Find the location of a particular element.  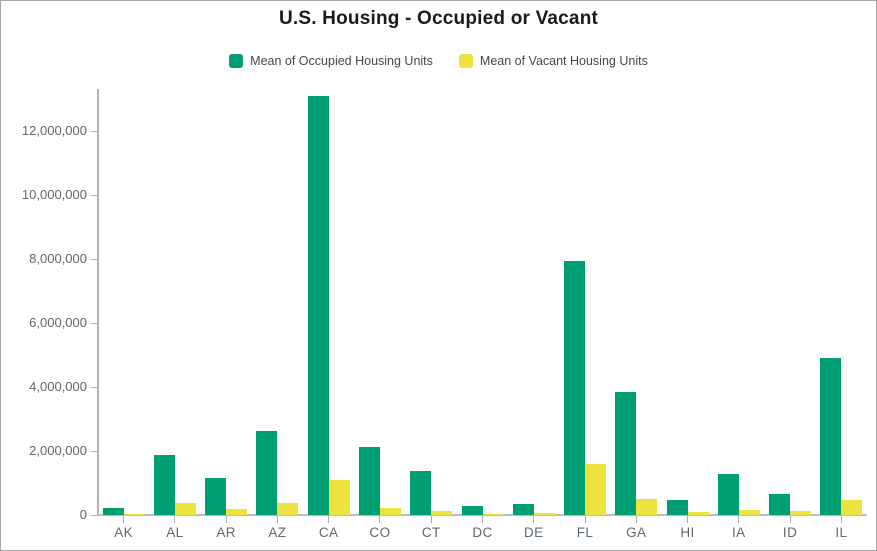

bar-vacant-GA is located at coordinates (647, 507).